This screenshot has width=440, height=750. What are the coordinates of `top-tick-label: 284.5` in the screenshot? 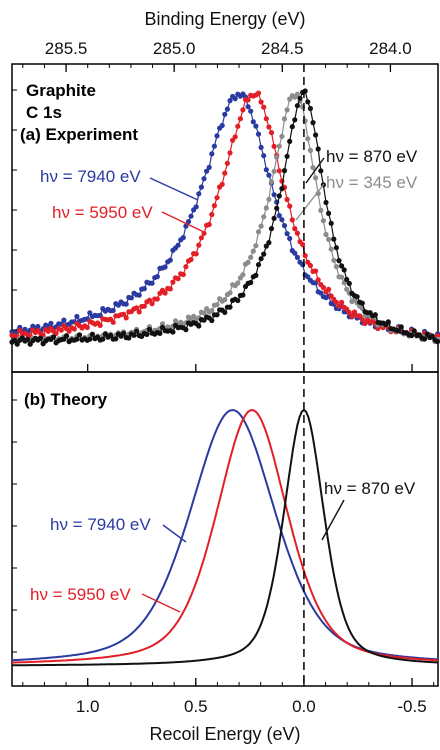 It's located at (282, 48).